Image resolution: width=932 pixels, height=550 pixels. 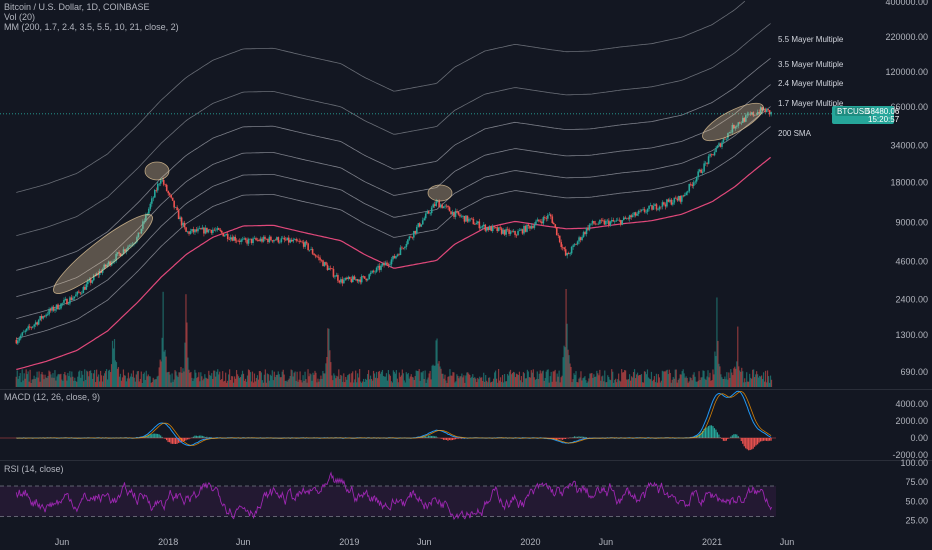 I want to click on time-tick-label: 2018, so click(x=168, y=542).